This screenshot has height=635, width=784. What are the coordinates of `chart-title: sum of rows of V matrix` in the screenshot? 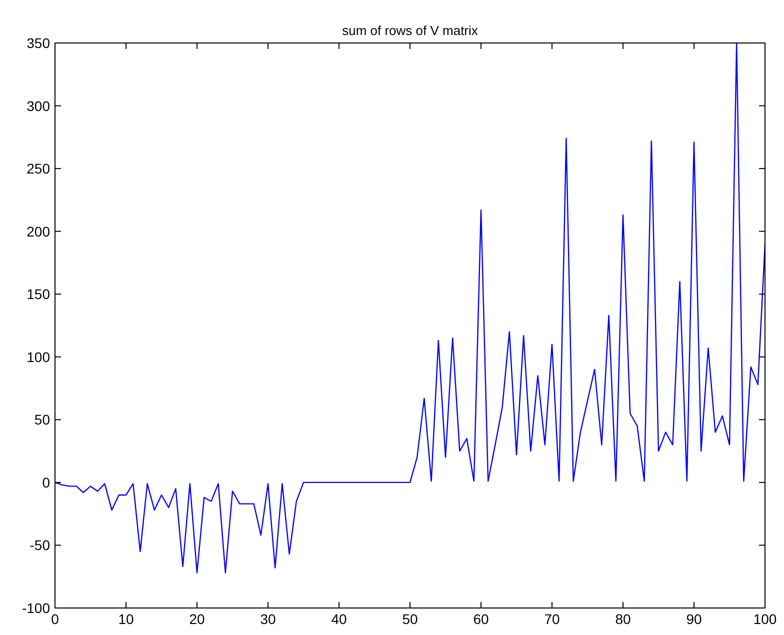 It's located at (410, 30).